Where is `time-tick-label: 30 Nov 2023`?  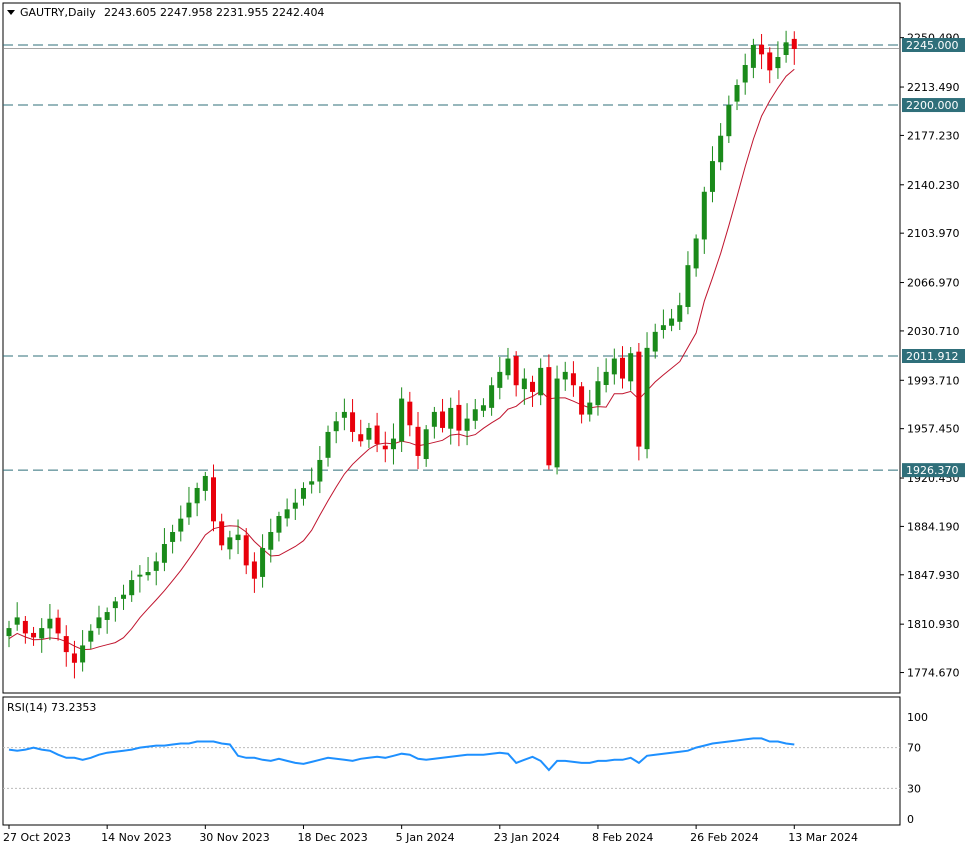 time-tick-label: 30 Nov 2023 is located at coordinates (234, 837).